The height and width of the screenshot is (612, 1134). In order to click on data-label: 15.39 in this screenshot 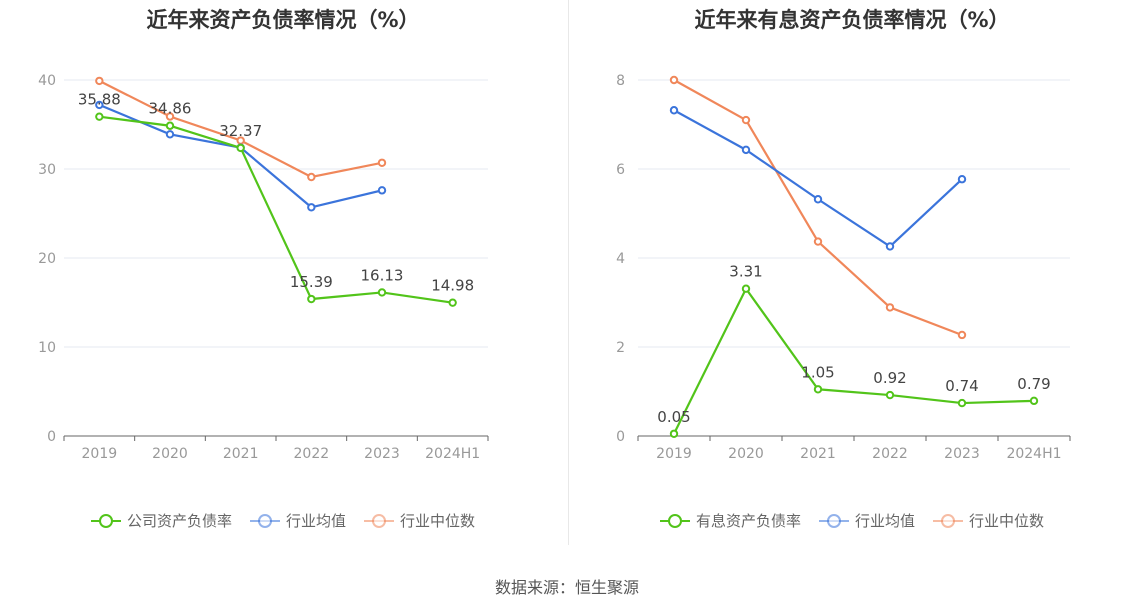, I will do `click(311, 282)`.